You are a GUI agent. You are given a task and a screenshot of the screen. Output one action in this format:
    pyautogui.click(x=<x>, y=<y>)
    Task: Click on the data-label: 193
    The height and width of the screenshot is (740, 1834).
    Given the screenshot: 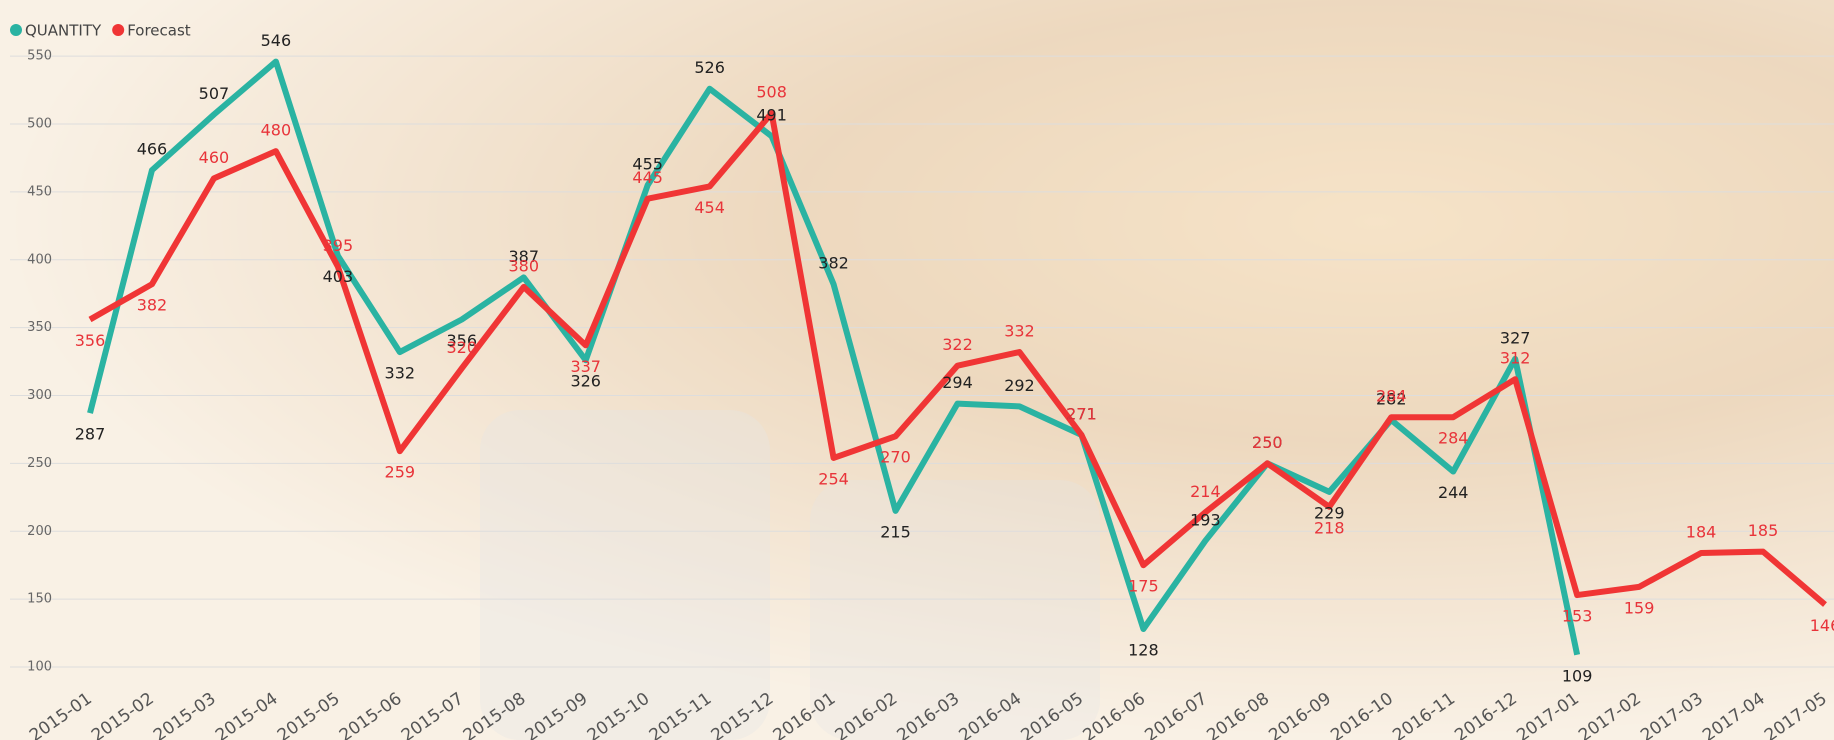 What is the action you would take?
    pyautogui.click(x=1205, y=519)
    